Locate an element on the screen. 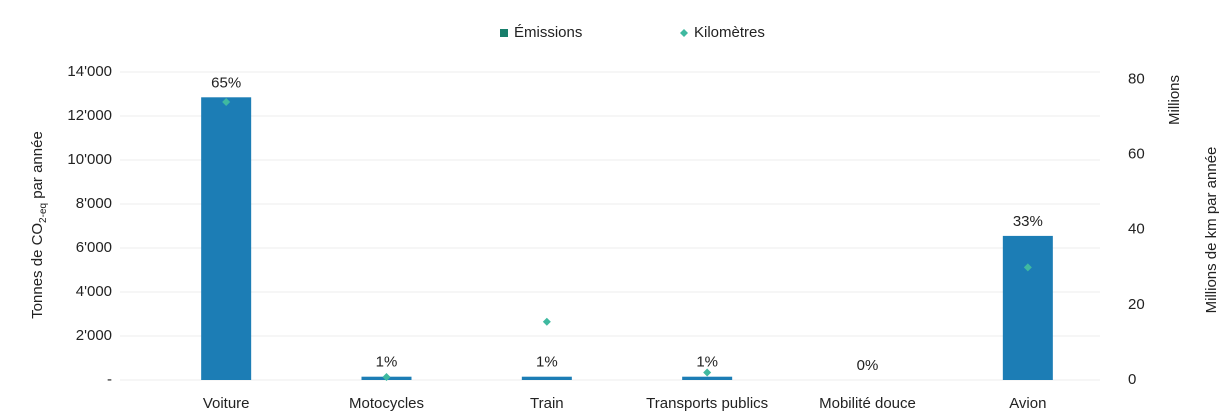 Image resolution: width=1225 pixels, height=414 pixels. x-tick-label: Train is located at coordinates (547, 403).